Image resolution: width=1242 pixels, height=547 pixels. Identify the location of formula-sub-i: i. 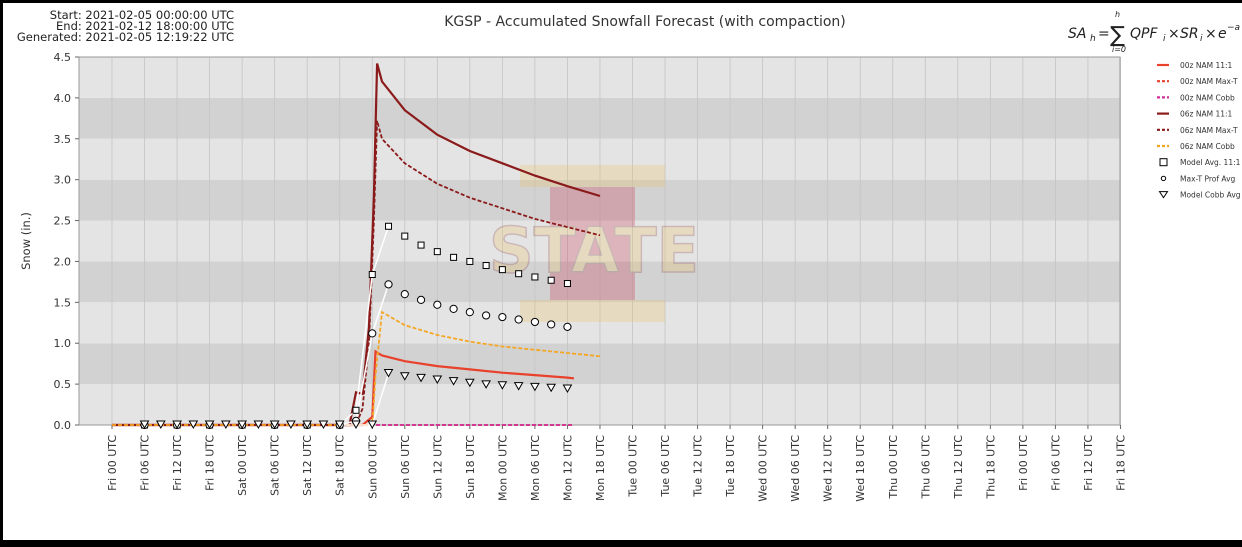
(1164, 39).